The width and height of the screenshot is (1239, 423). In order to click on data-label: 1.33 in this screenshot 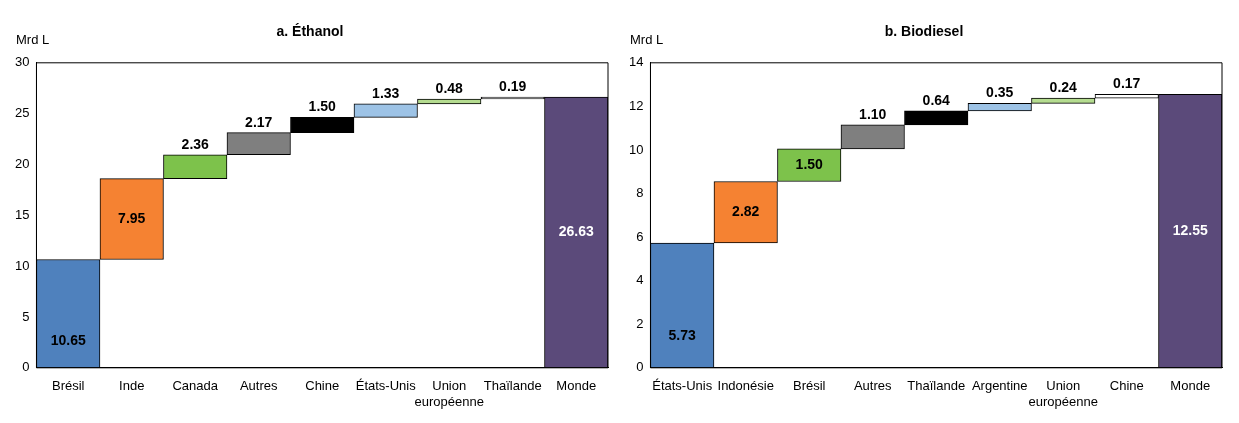, I will do `click(386, 92)`.